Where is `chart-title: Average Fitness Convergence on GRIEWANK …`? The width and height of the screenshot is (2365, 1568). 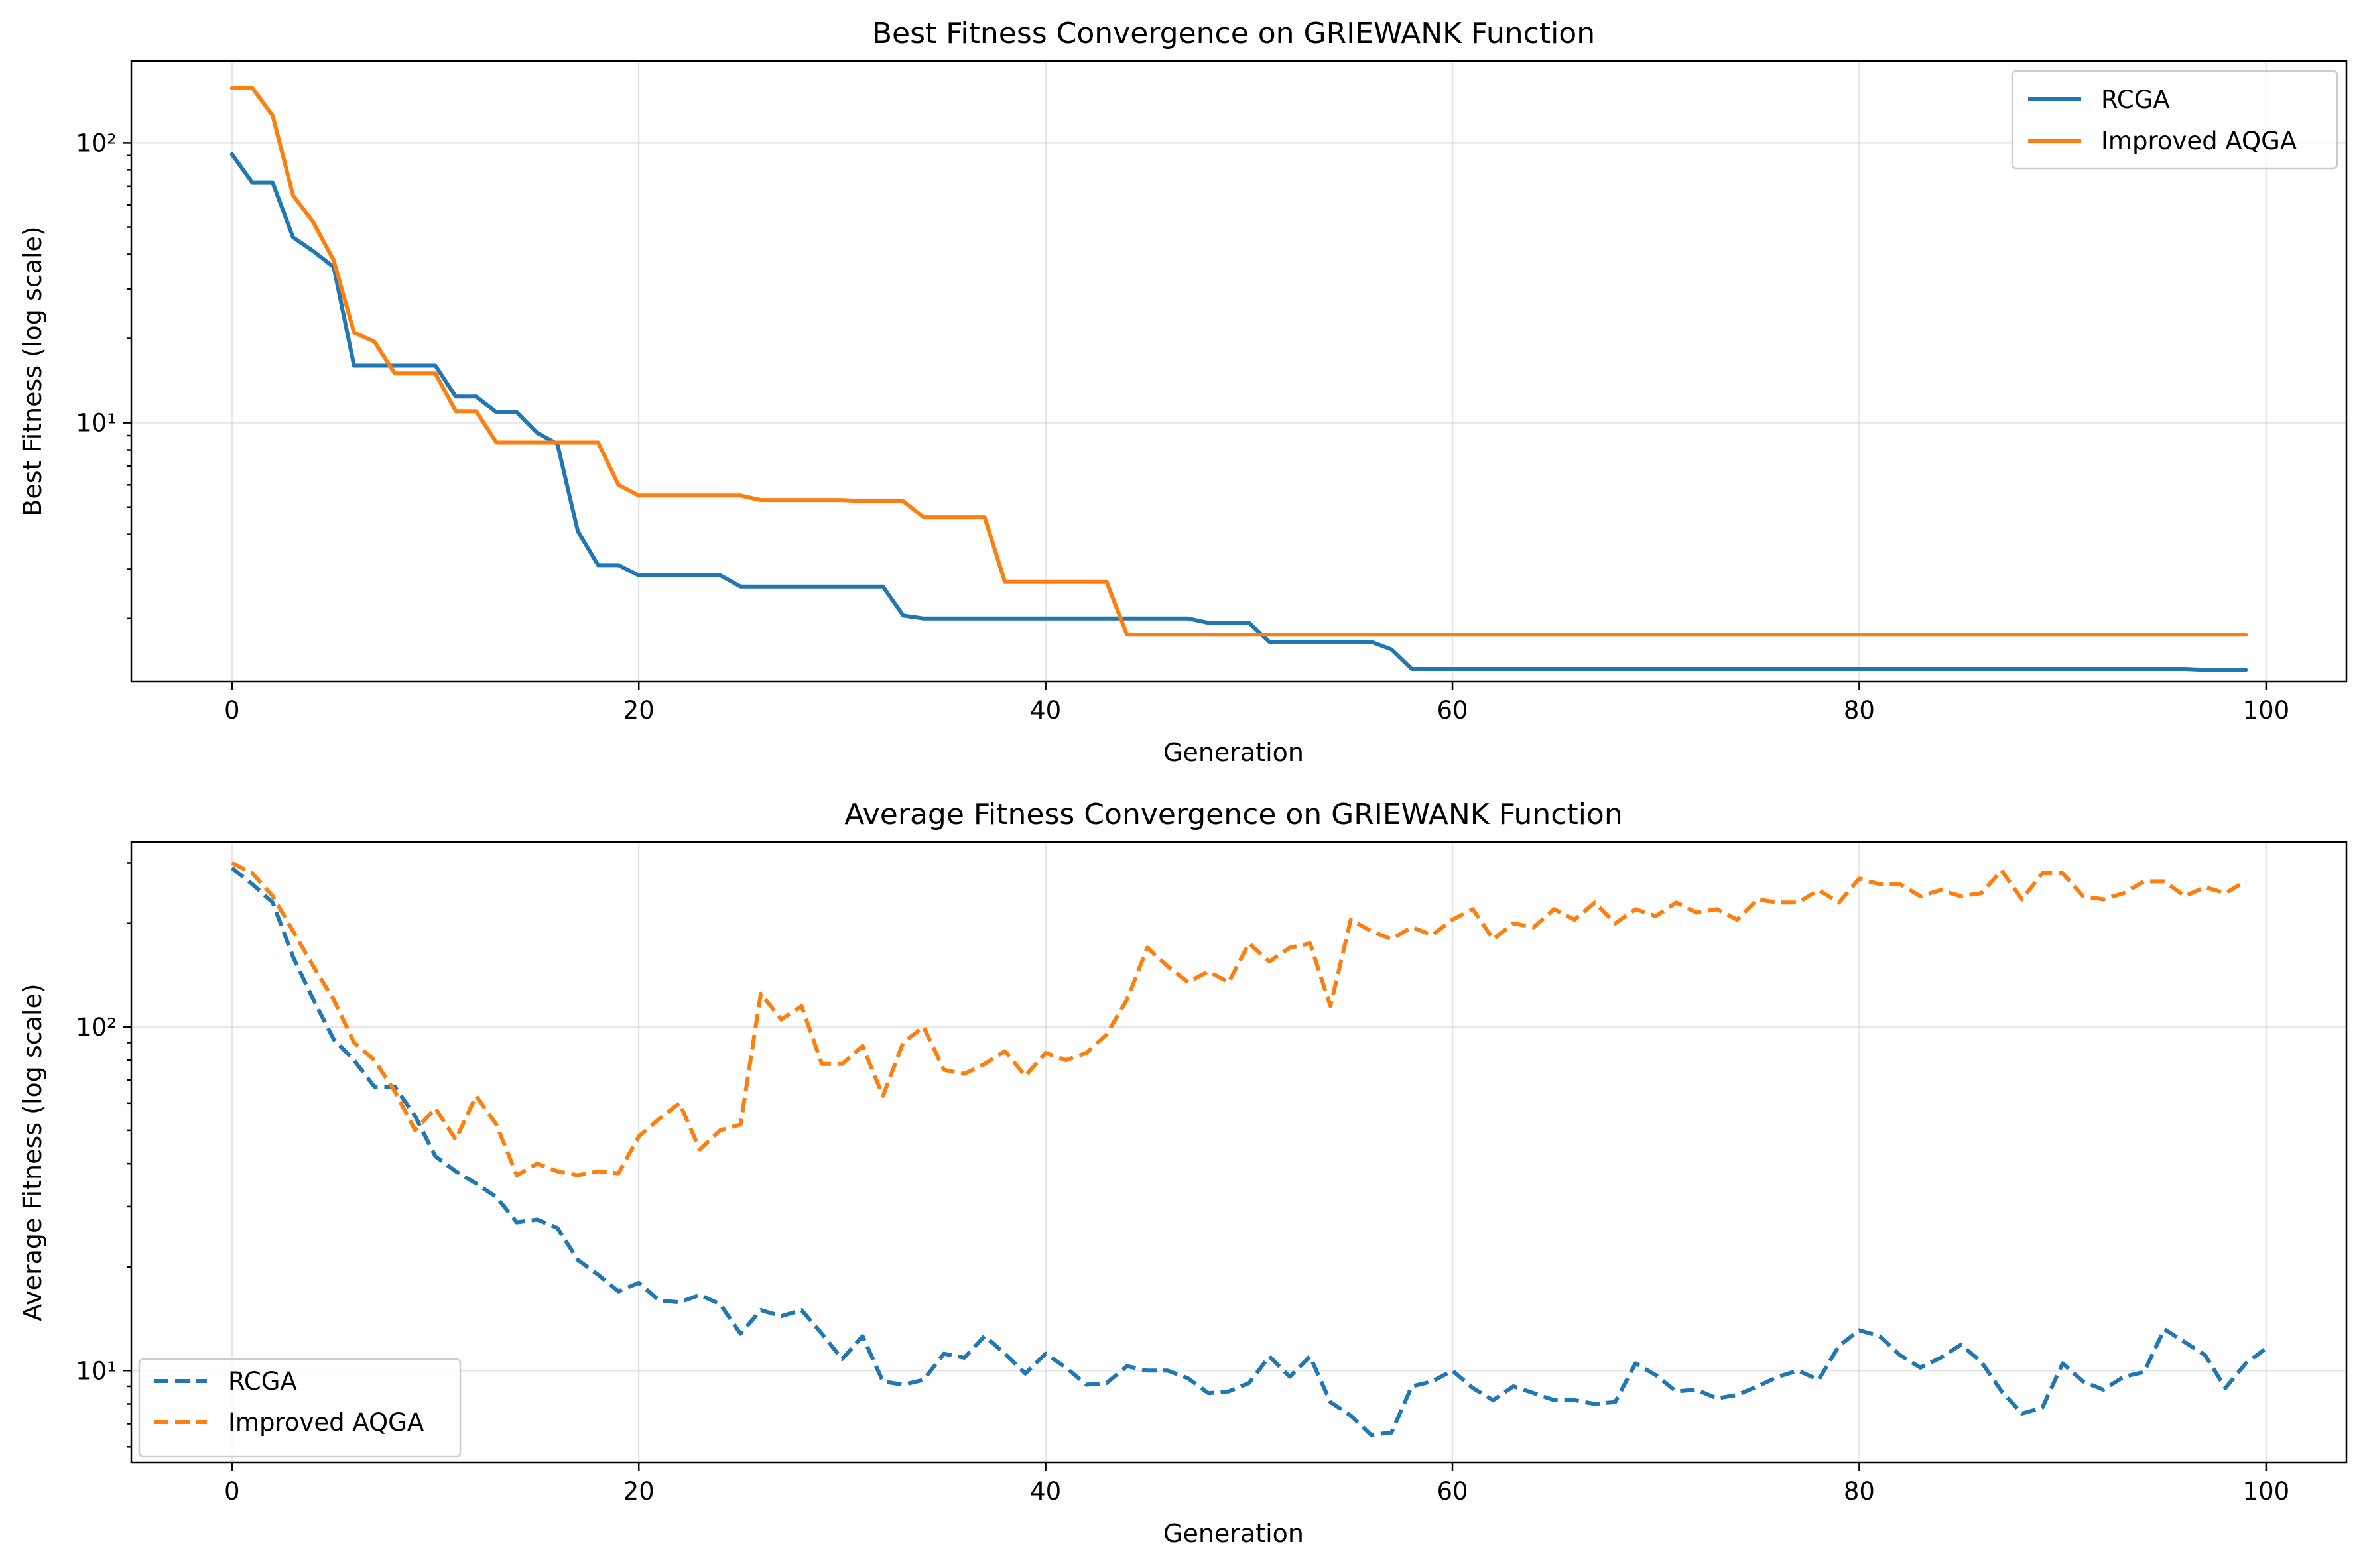 chart-title: Average Fitness Convergence on GRIEWANK … is located at coordinates (1233, 814).